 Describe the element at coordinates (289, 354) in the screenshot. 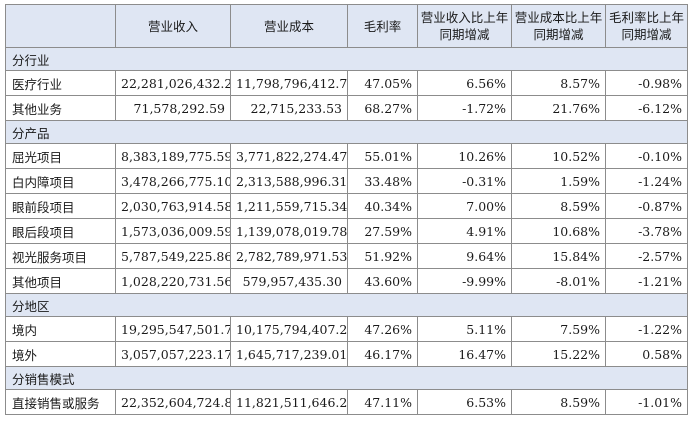

I see `cost-cell: 1,645,717,239.01` at that location.